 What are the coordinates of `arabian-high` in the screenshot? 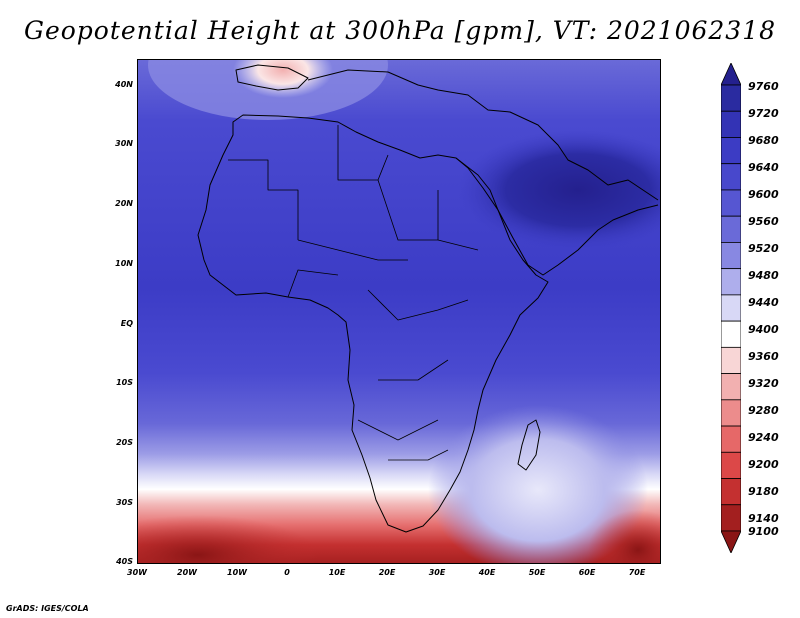 It's located at (559, 190).